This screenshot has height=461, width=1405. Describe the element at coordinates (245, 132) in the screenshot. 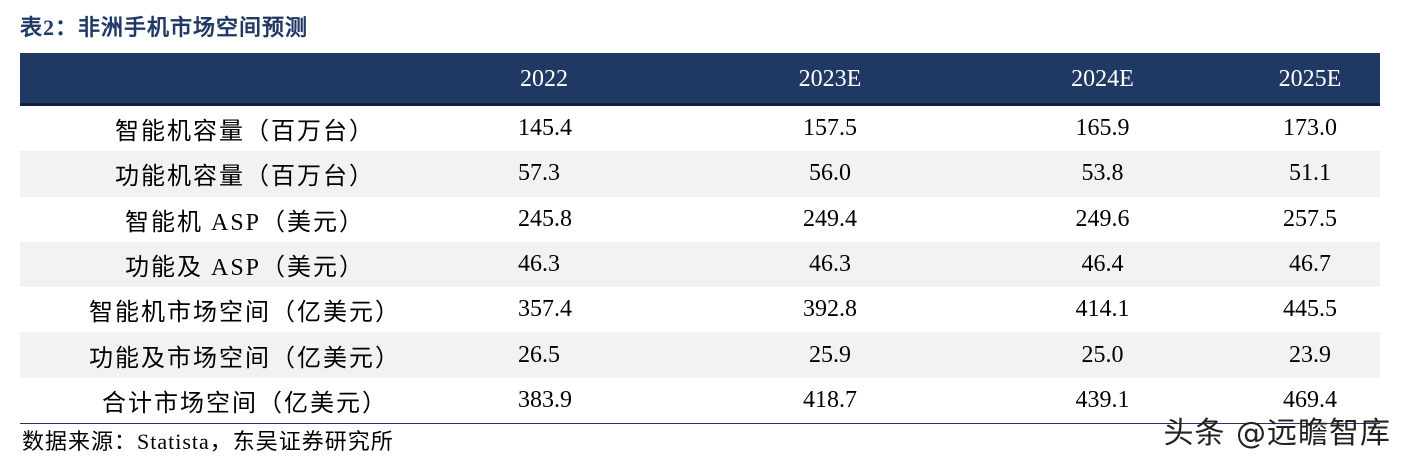

I see `row-label: 智能机容量（百万台）` at that location.